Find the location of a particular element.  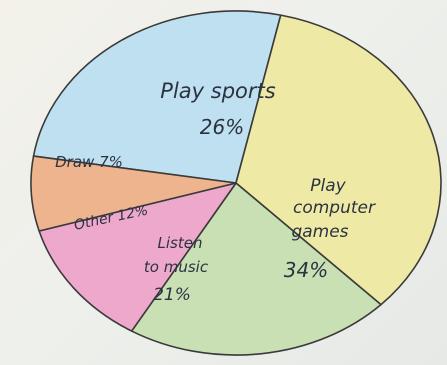

label-games-percent: 34% is located at coordinates (306, 270).